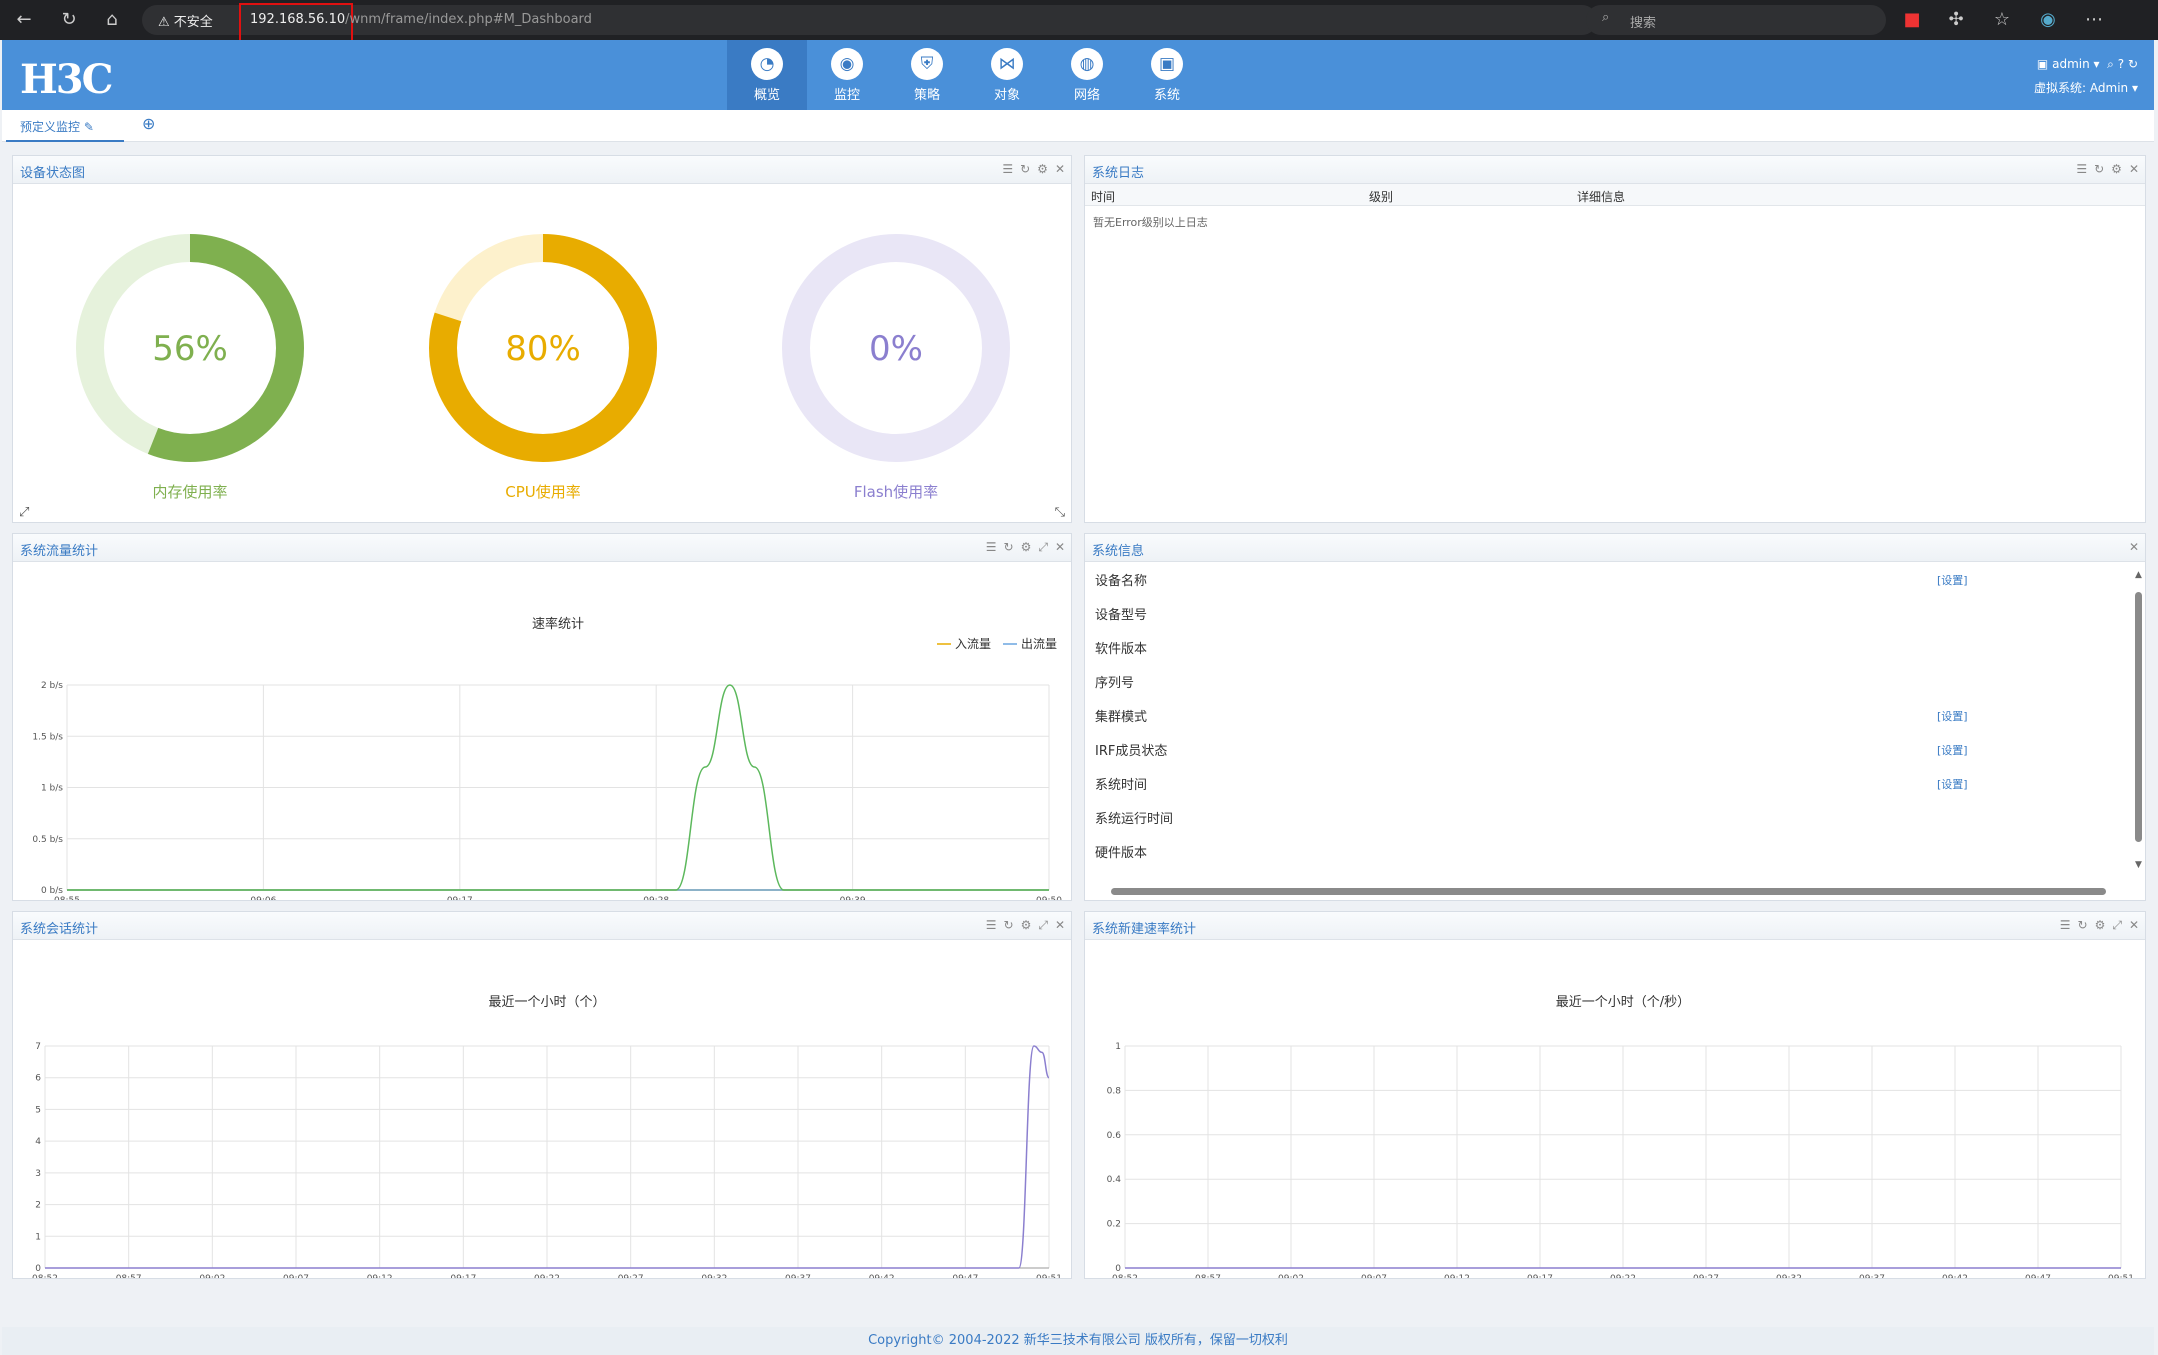 The image size is (2158, 1355). I want to click on y-tick-label: 3, so click(38, 1174).